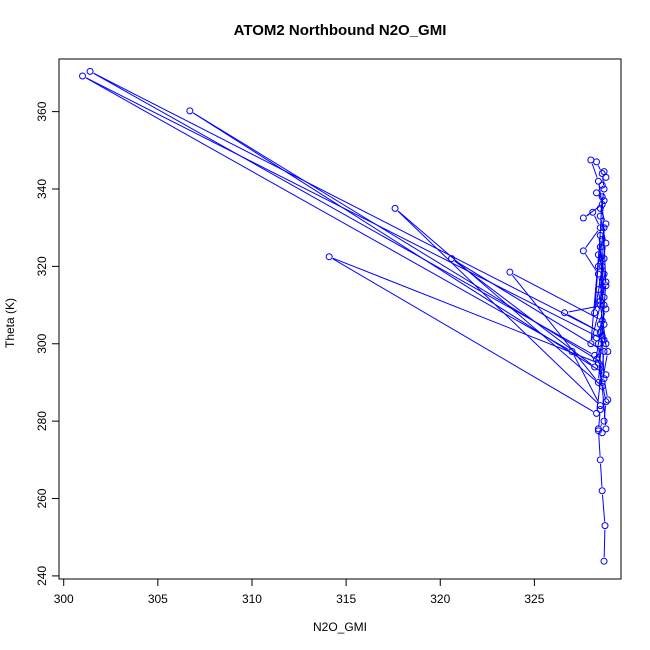 This screenshot has width=650, height=650. What do you see at coordinates (42, 576) in the screenshot?
I see `y-tick-label: 240` at bounding box center [42, 576].